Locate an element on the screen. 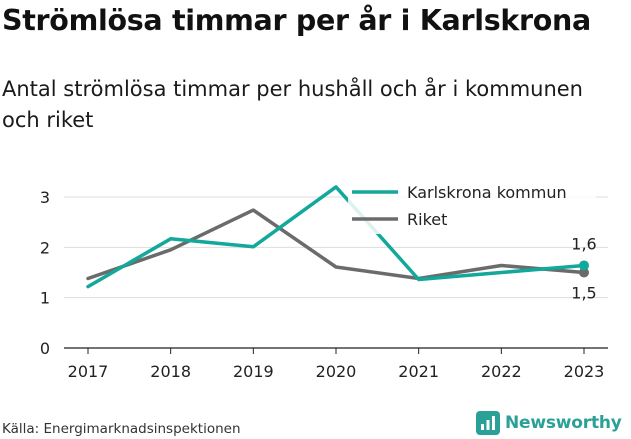  x-tick-label: 2021 is located at coordinates (418, 371).